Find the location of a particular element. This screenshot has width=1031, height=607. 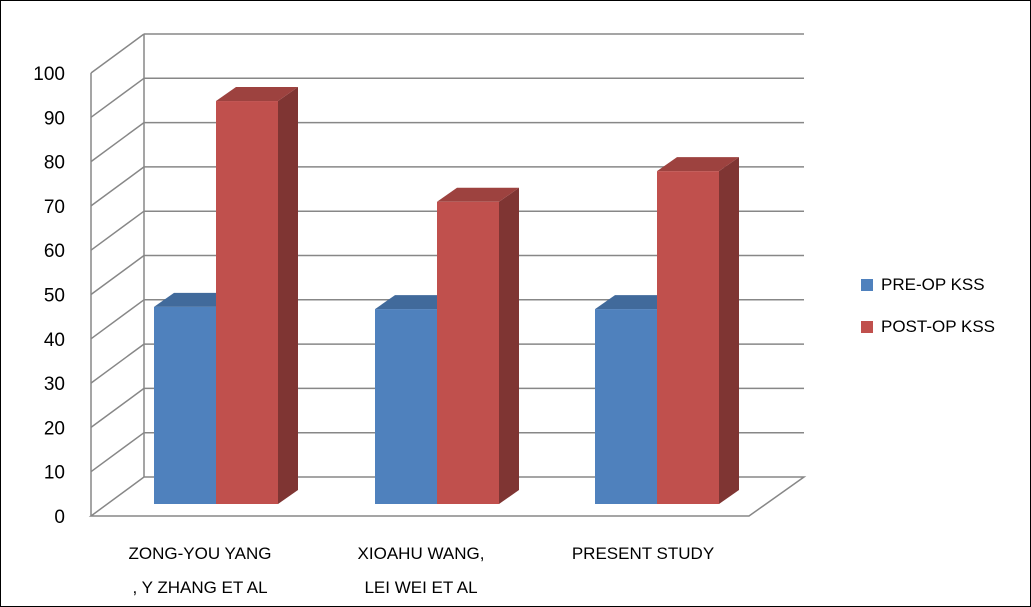

y-tick-label: 10 is located at coordinates (54, 473).